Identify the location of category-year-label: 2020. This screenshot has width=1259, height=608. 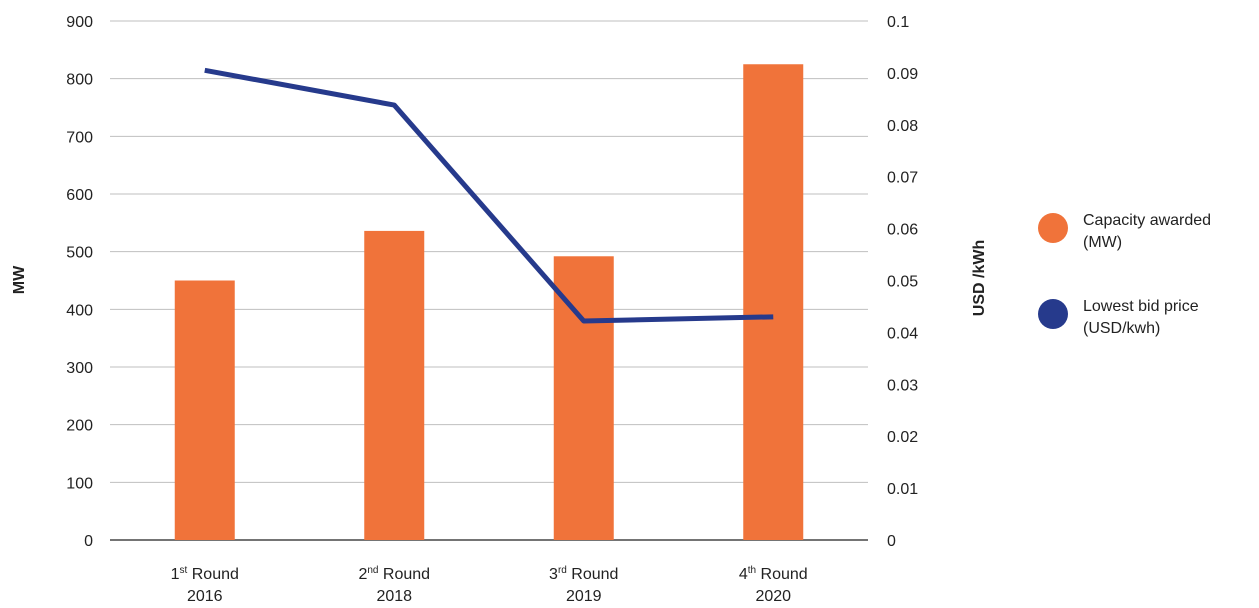
(773, 596).